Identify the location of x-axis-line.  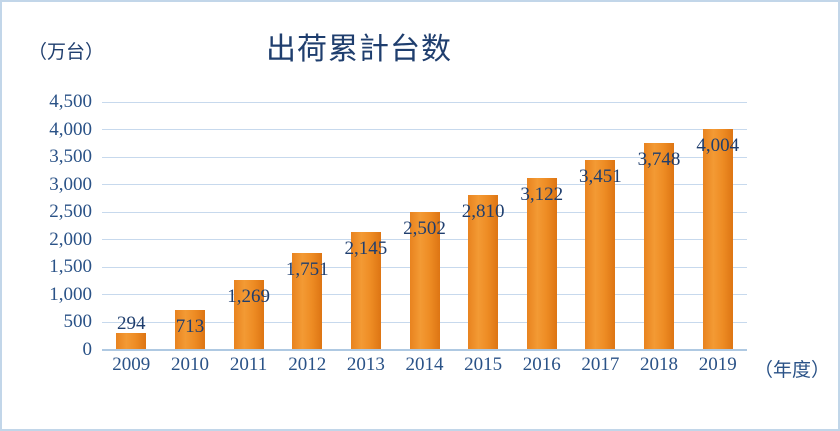
(424, 349).